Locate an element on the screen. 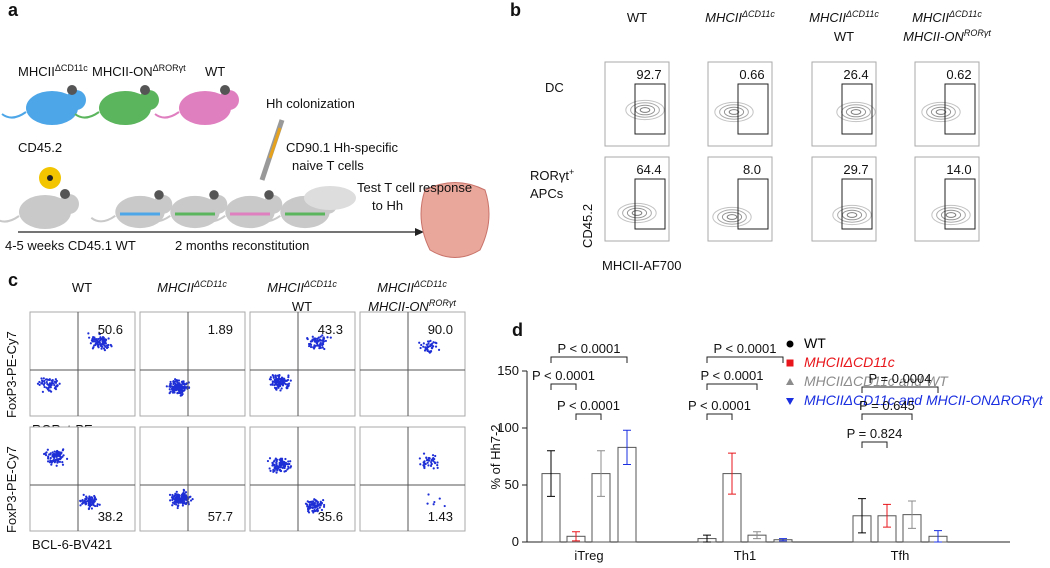  mouse-ear is located at coordinates (145, 90).